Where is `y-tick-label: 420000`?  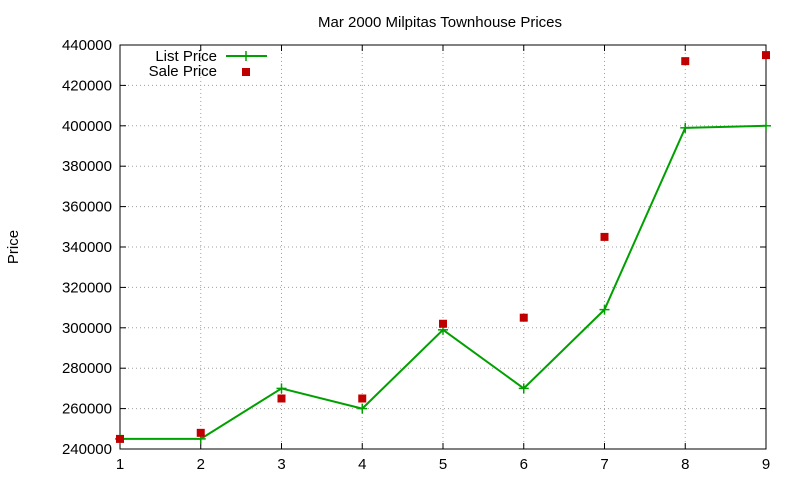
y-tick-label: 420000 is located at coordinates (87, 85).